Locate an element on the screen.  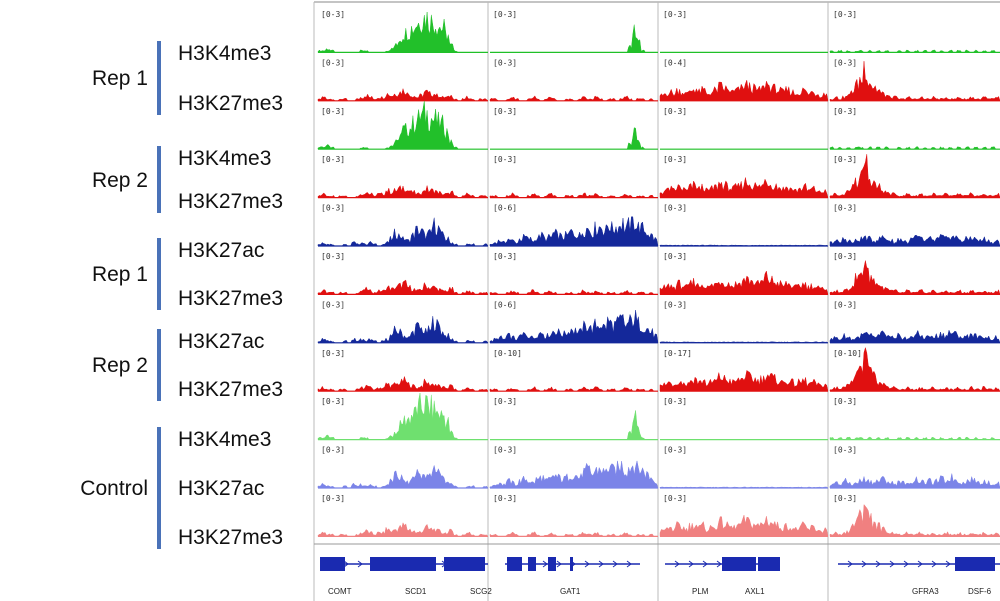
replicate-group-label: Rep 2 is located at coordinates (119, 365).